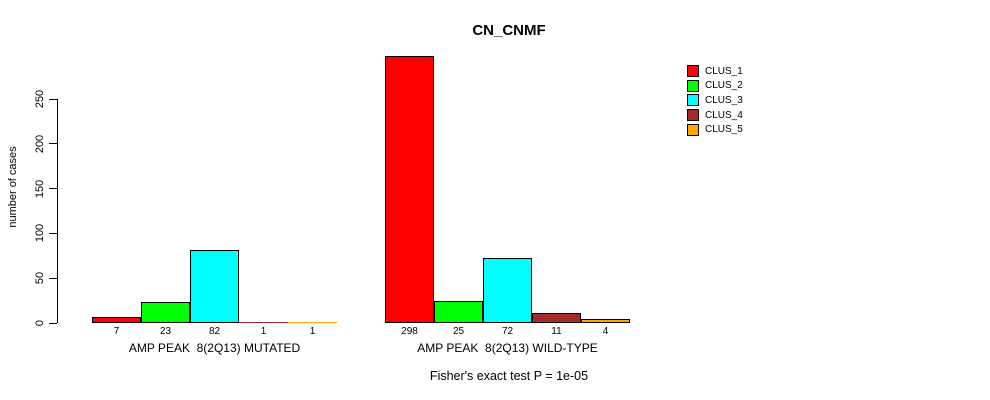  What do you see at coordinates (40, 323) in the screenshot?
I see `y-axis-tick-label: 0` at bounding box center [40, 323].